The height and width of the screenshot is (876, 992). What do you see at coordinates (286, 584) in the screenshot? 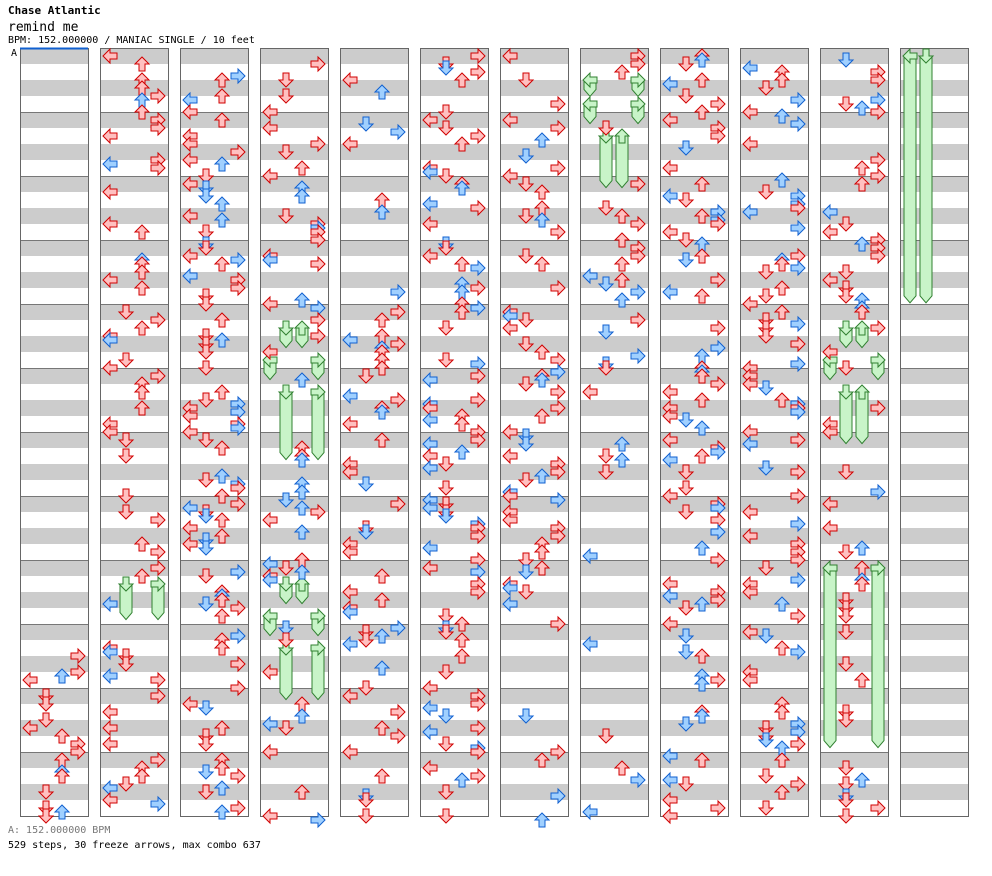
I see `freeze-arrow-down-icon` at bounding box center [286, 584].